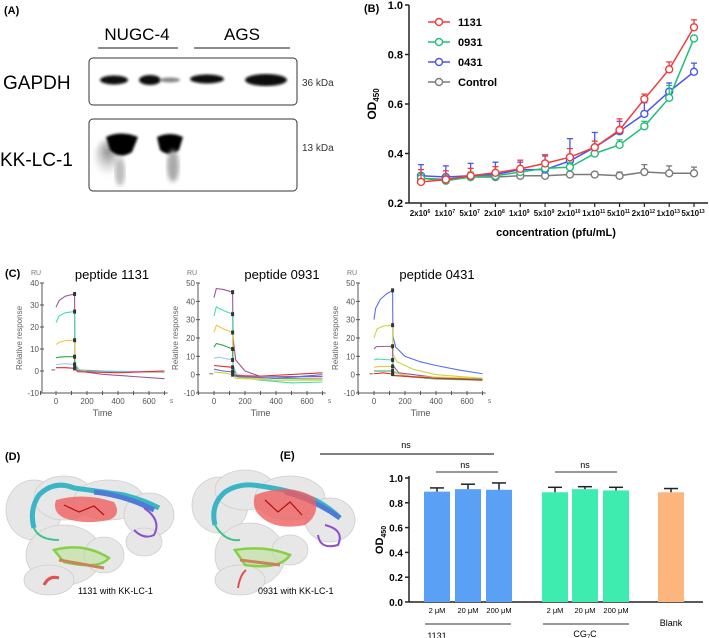  I want to click on group-label-nugc4: NUGC-4, so click(136, 34).